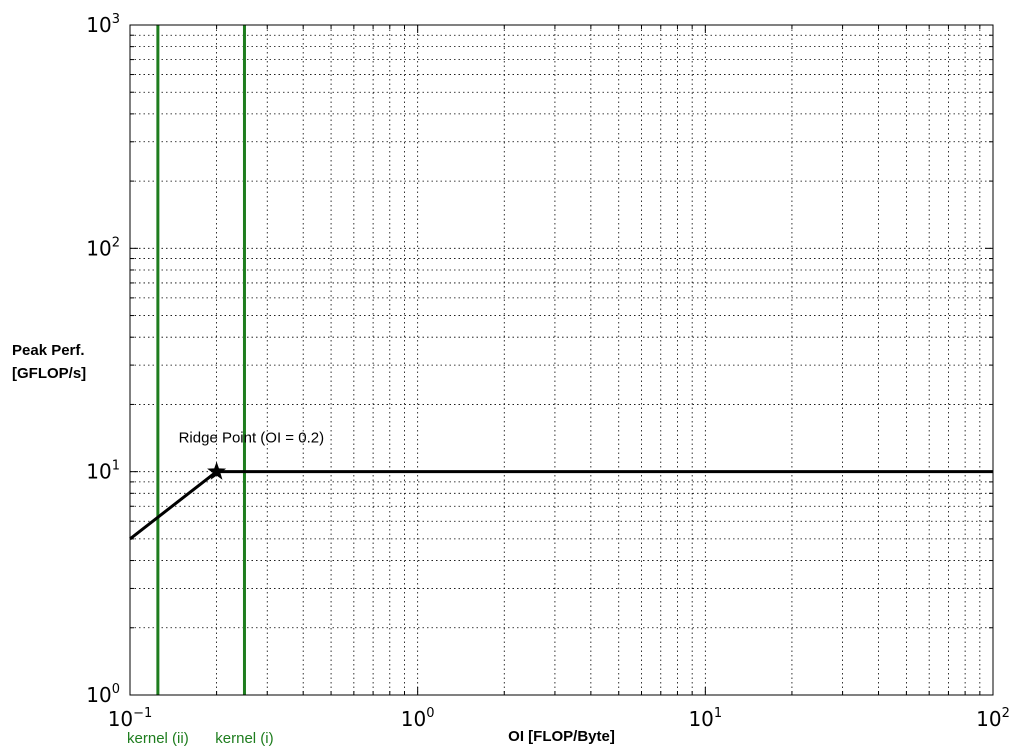 The image size is (1013, 751). I want to click on x-tick-labels: 10⁻¹ 10⁰ 10¹ 10², so click(559, 718).